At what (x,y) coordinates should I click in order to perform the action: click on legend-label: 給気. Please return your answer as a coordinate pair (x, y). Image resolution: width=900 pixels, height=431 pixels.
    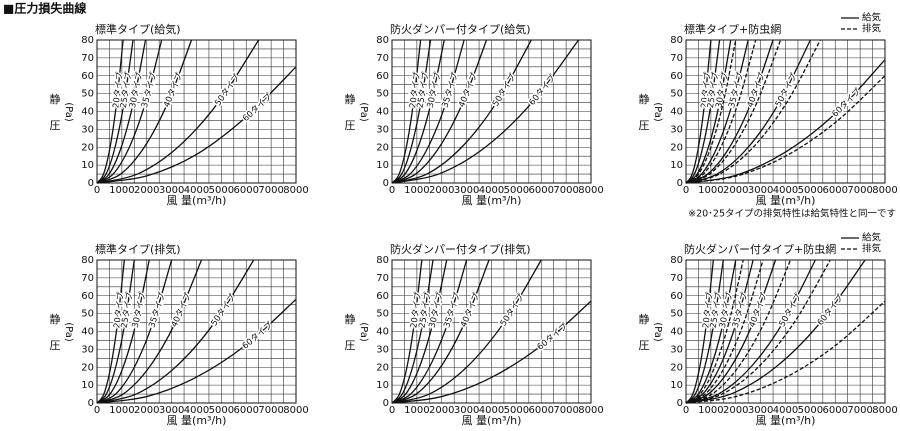
    Looking at the image, I should click on (872, 238).